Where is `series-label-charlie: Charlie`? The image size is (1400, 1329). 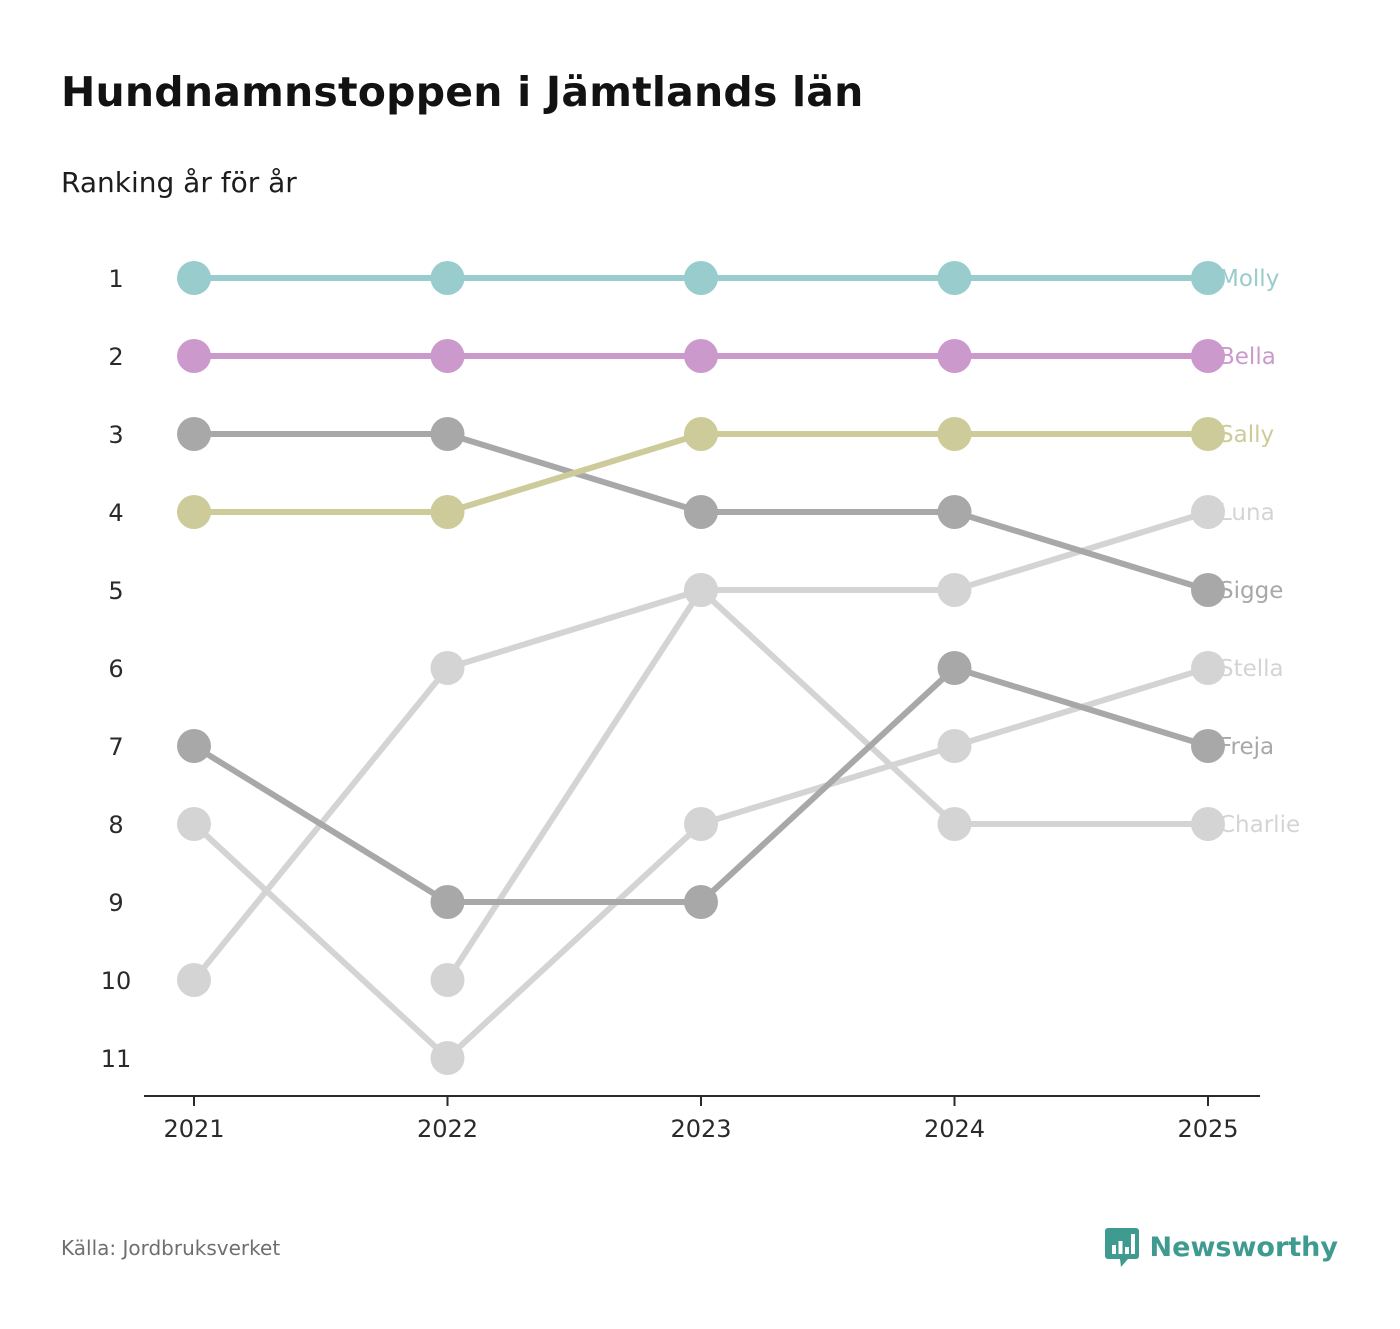
series-label-charlie: Charlie is located at coordinates (1259, 825).